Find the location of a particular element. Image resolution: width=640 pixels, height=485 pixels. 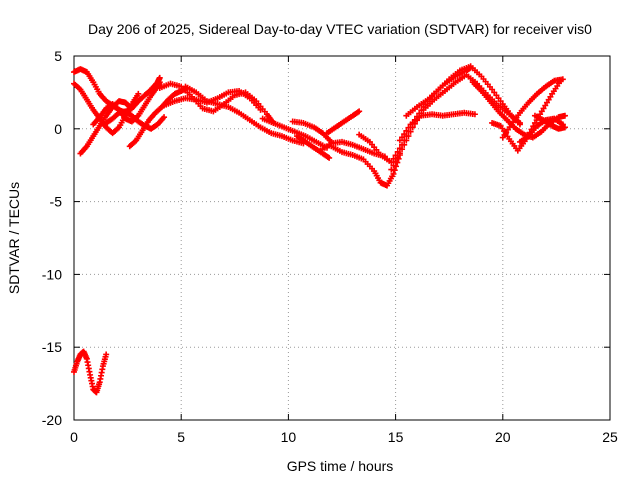

y-tick-label: 0 is located at coordinates (58, 129).